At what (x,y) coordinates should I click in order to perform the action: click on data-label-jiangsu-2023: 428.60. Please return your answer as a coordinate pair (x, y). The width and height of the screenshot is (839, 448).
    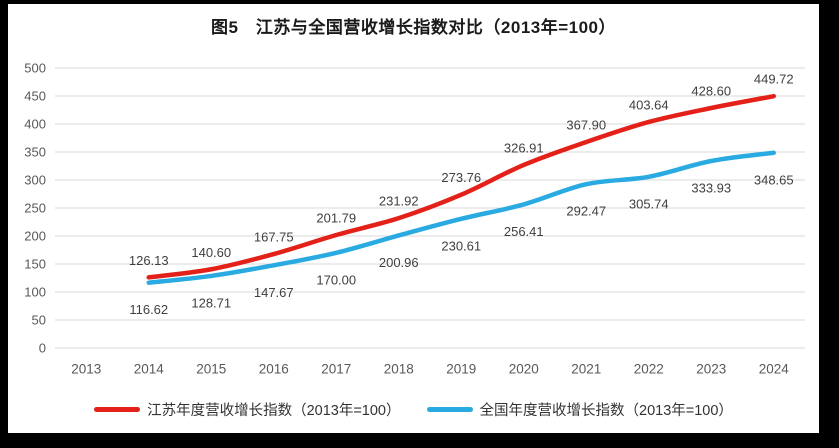
    Looking at the image, I should click on (711, 90).